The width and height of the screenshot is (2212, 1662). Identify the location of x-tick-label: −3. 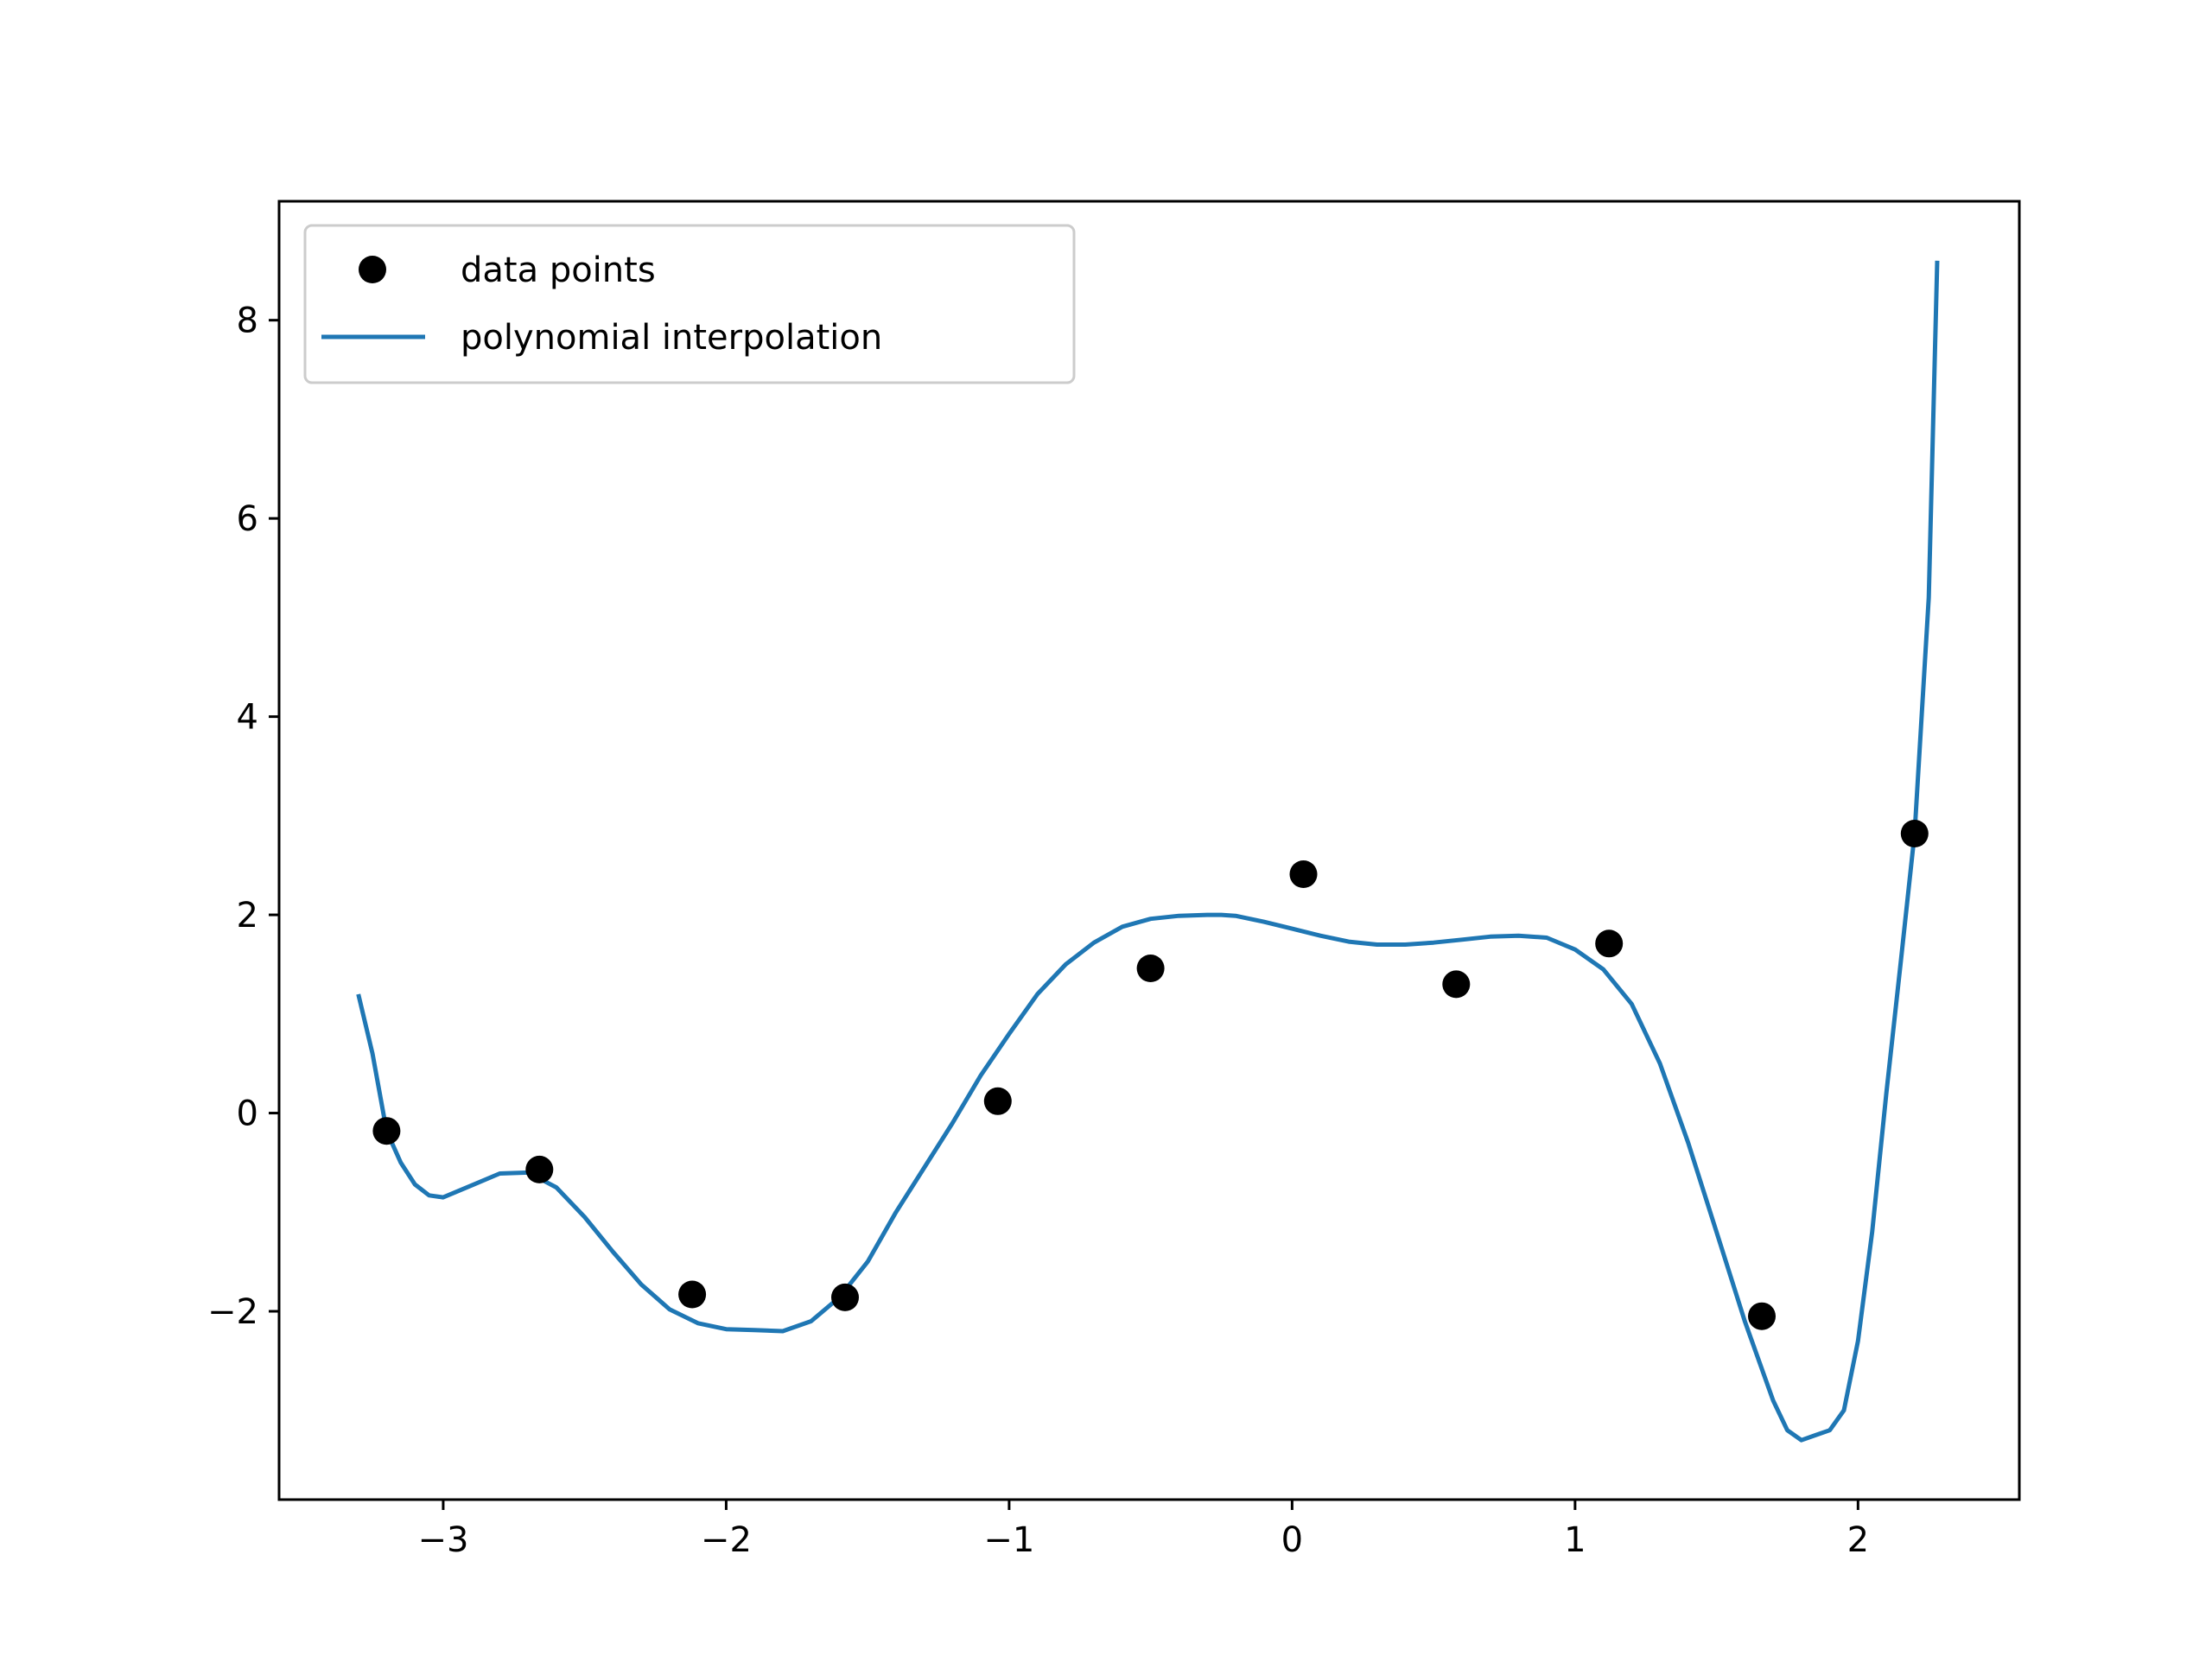
(442, 1540).